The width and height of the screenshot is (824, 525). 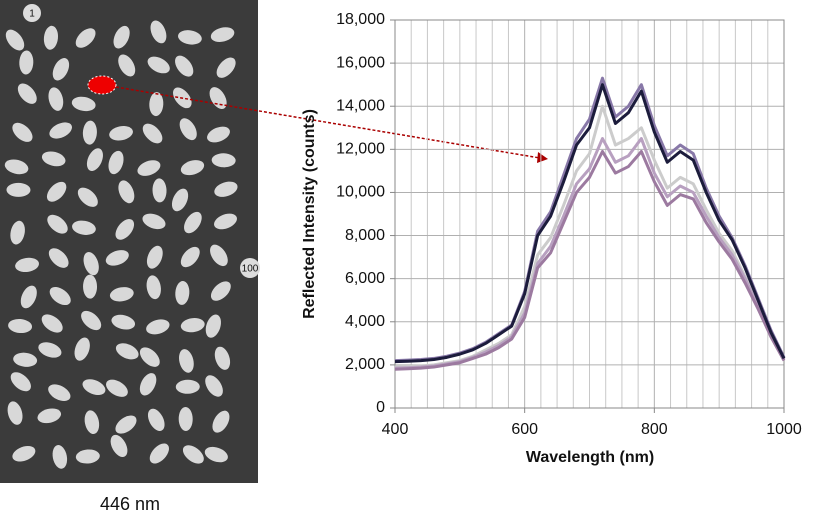 What do you see at coordinates (360, 192) in the screenshot?
I see `y-tick-label: 10,000` at bounding box center [360, 192].